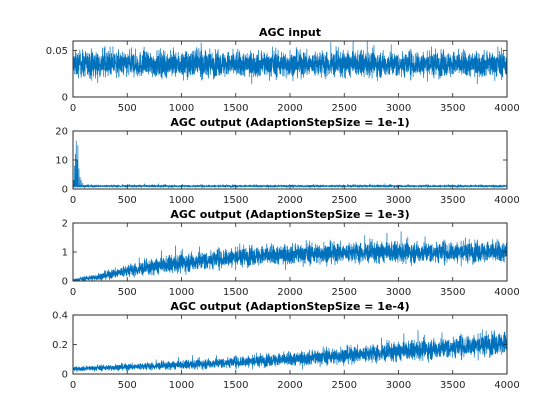 Image resolution: width=560 pixels, height=420 pixels. Describe the element at coordinates (57, 51) in the screenshot. I see `y-tick-label: 0.05` at that location.